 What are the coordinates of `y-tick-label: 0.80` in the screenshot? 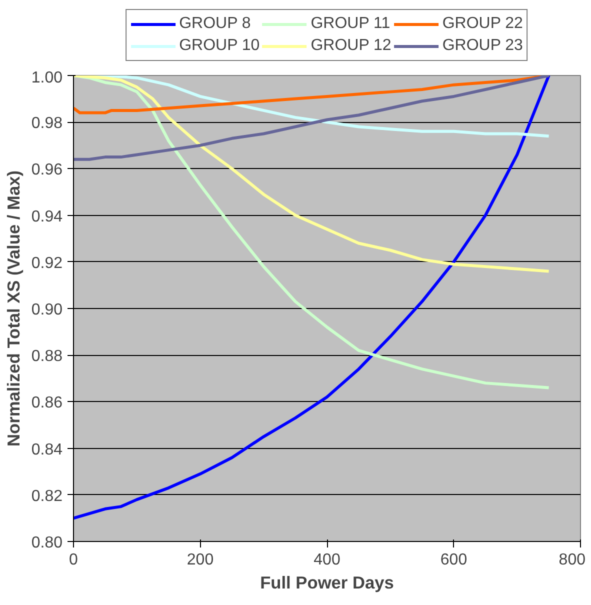 It's located at (47, 543).